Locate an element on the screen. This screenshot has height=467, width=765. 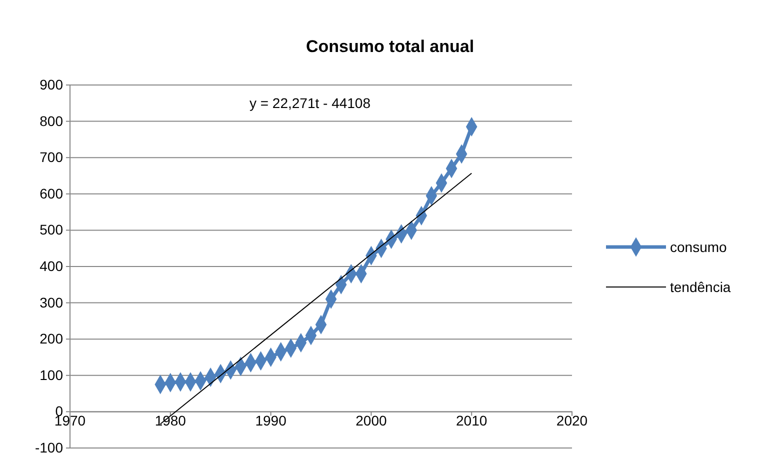
y-tick-label: 800 is located at coordinates (52, 120).